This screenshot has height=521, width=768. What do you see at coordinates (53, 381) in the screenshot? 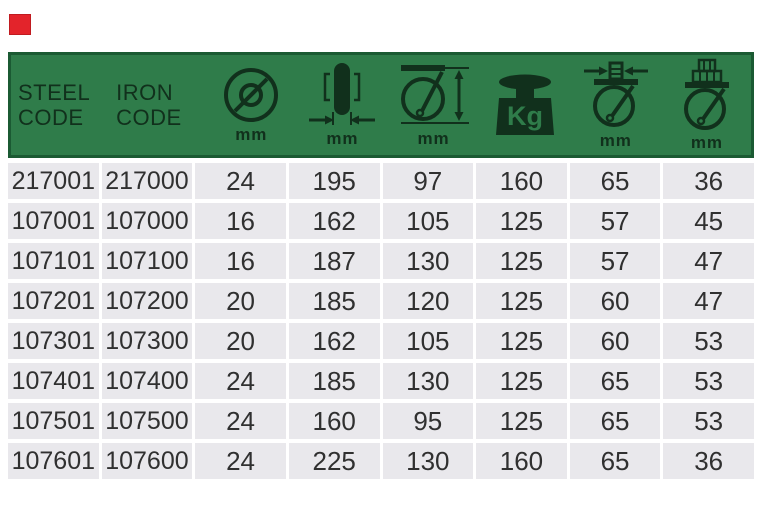
I see `steel-code-cell: 107401` at bounding box center [53, 381].